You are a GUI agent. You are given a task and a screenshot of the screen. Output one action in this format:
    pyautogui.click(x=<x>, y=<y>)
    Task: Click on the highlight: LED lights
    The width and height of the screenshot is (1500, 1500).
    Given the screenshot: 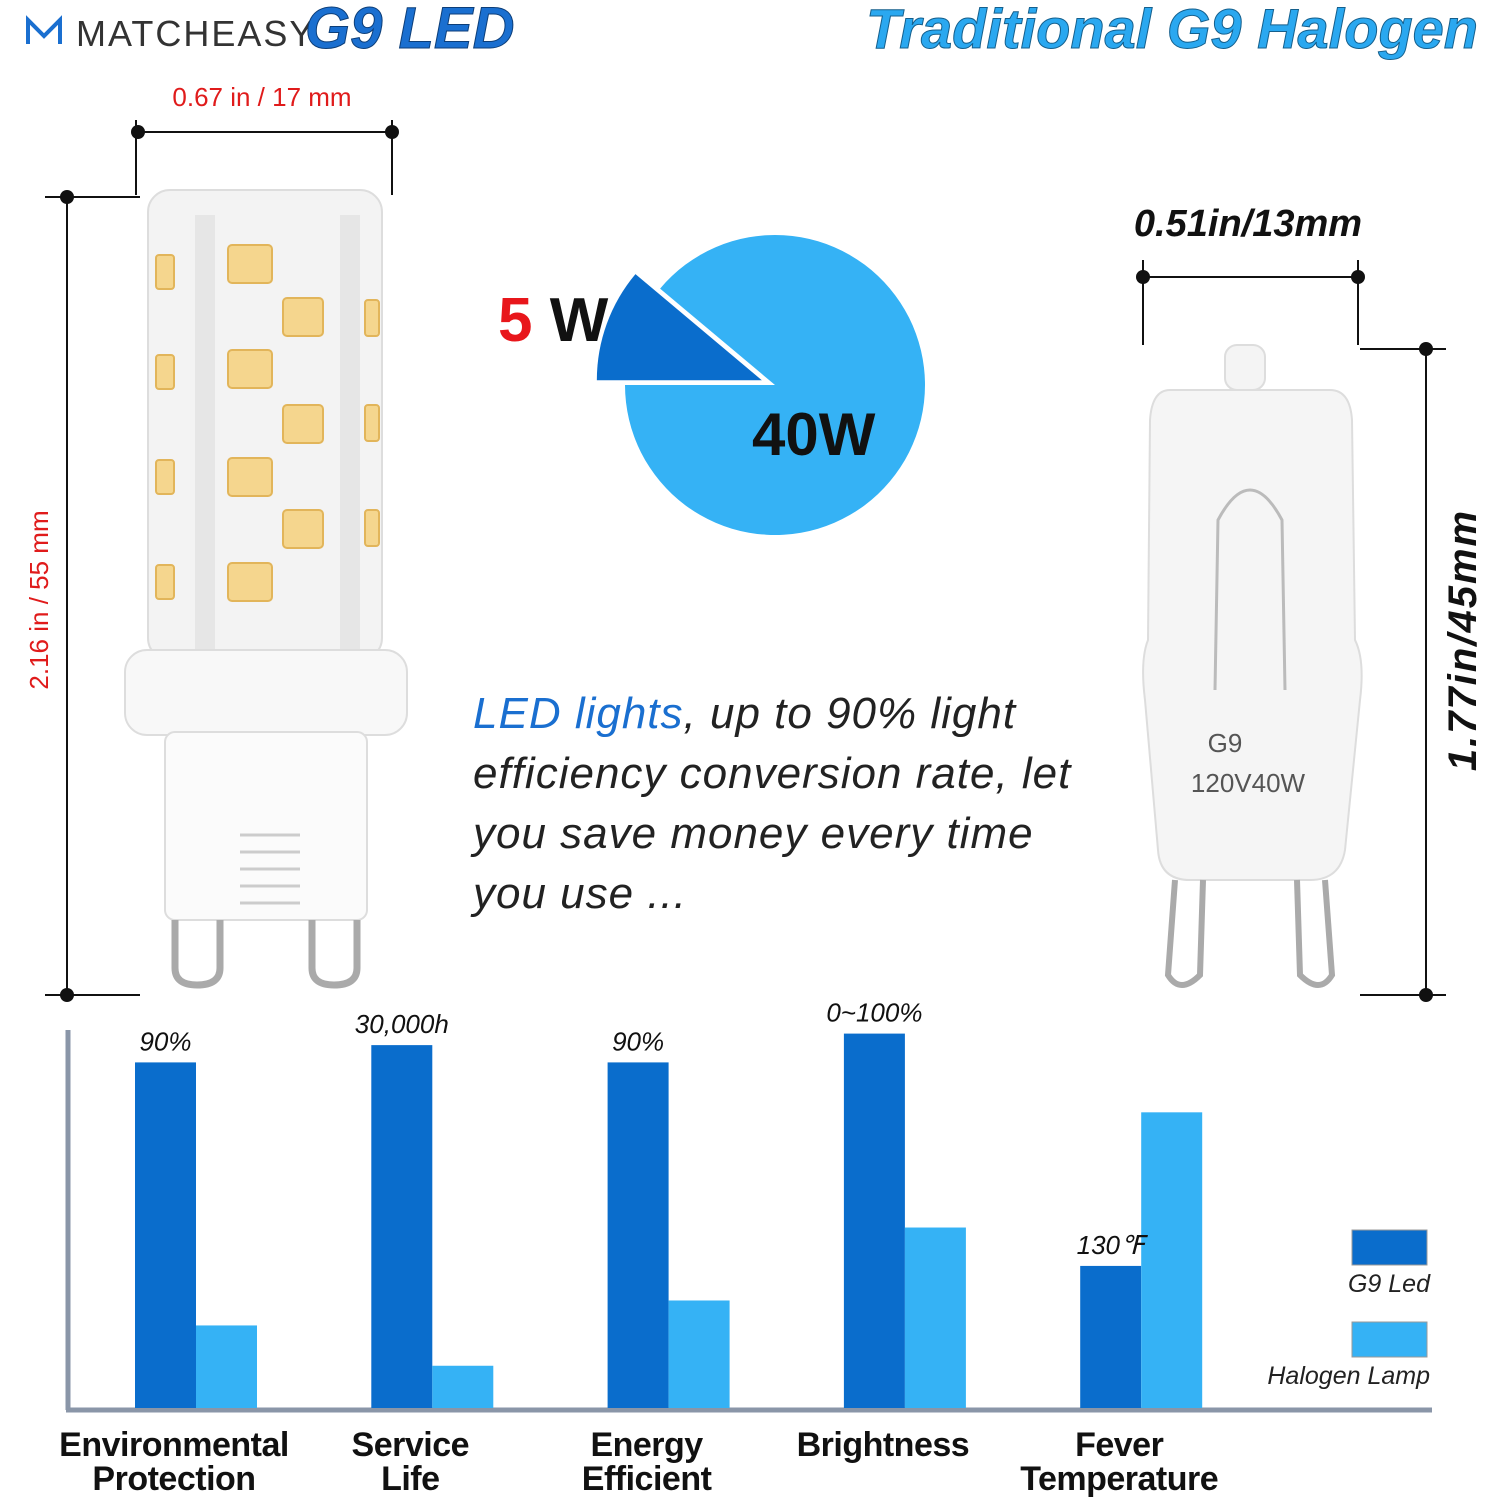 What is the action you would take?
    pyautogui.click(x=578, y=713)
    